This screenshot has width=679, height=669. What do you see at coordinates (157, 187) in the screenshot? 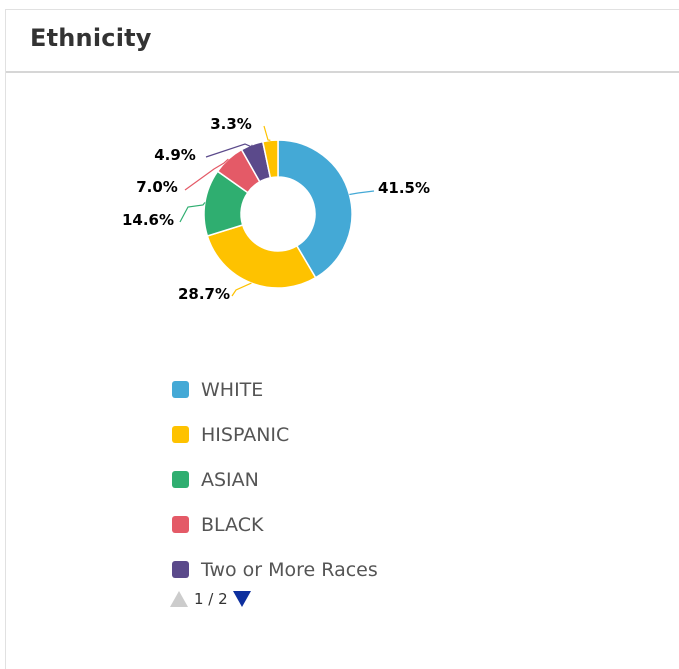
I see `data-label: 7.0%` at bounding box center [157, 187].